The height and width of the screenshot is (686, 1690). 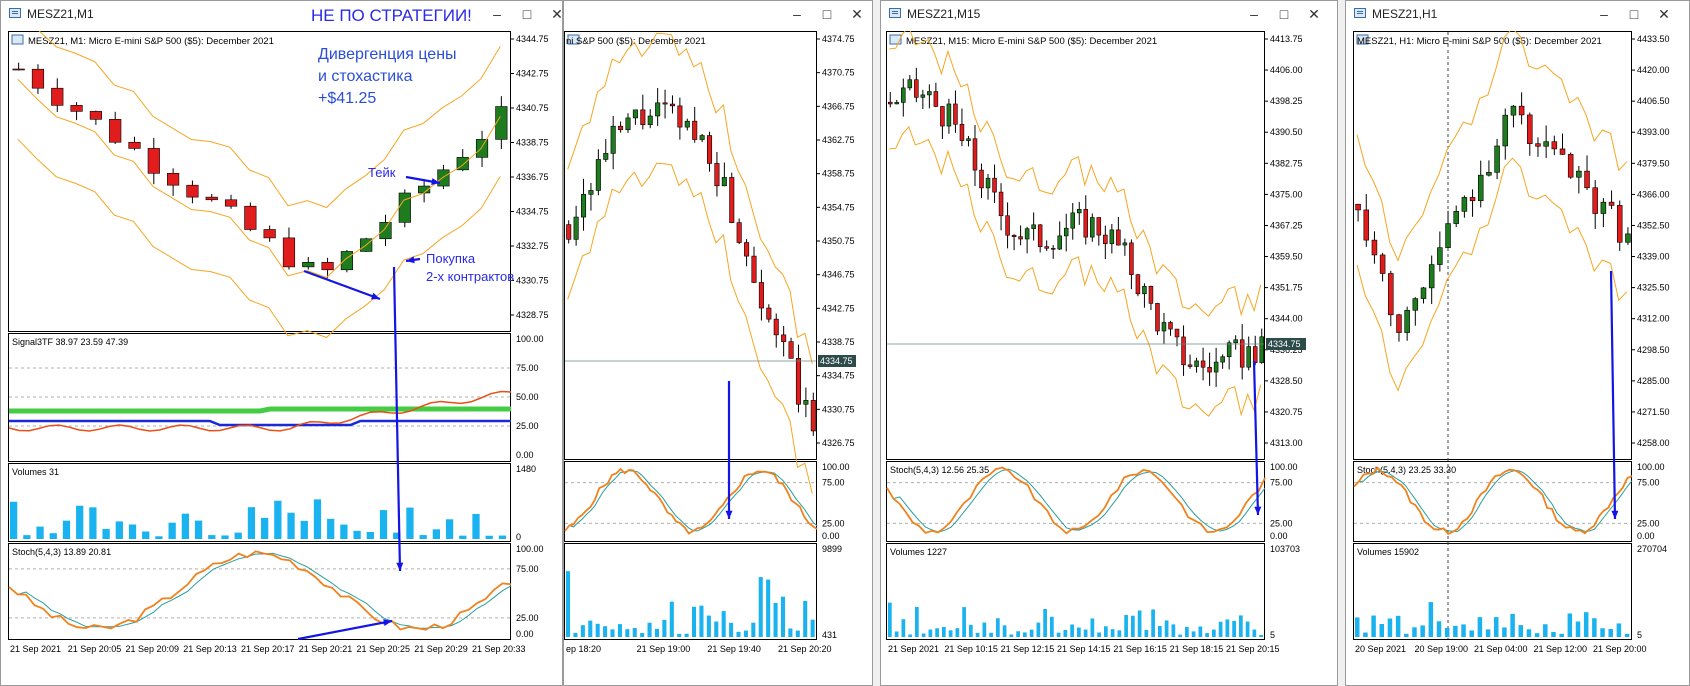 I want to click on time-axis-label: 21 Sep 20:13, so click(x=210, y=649).